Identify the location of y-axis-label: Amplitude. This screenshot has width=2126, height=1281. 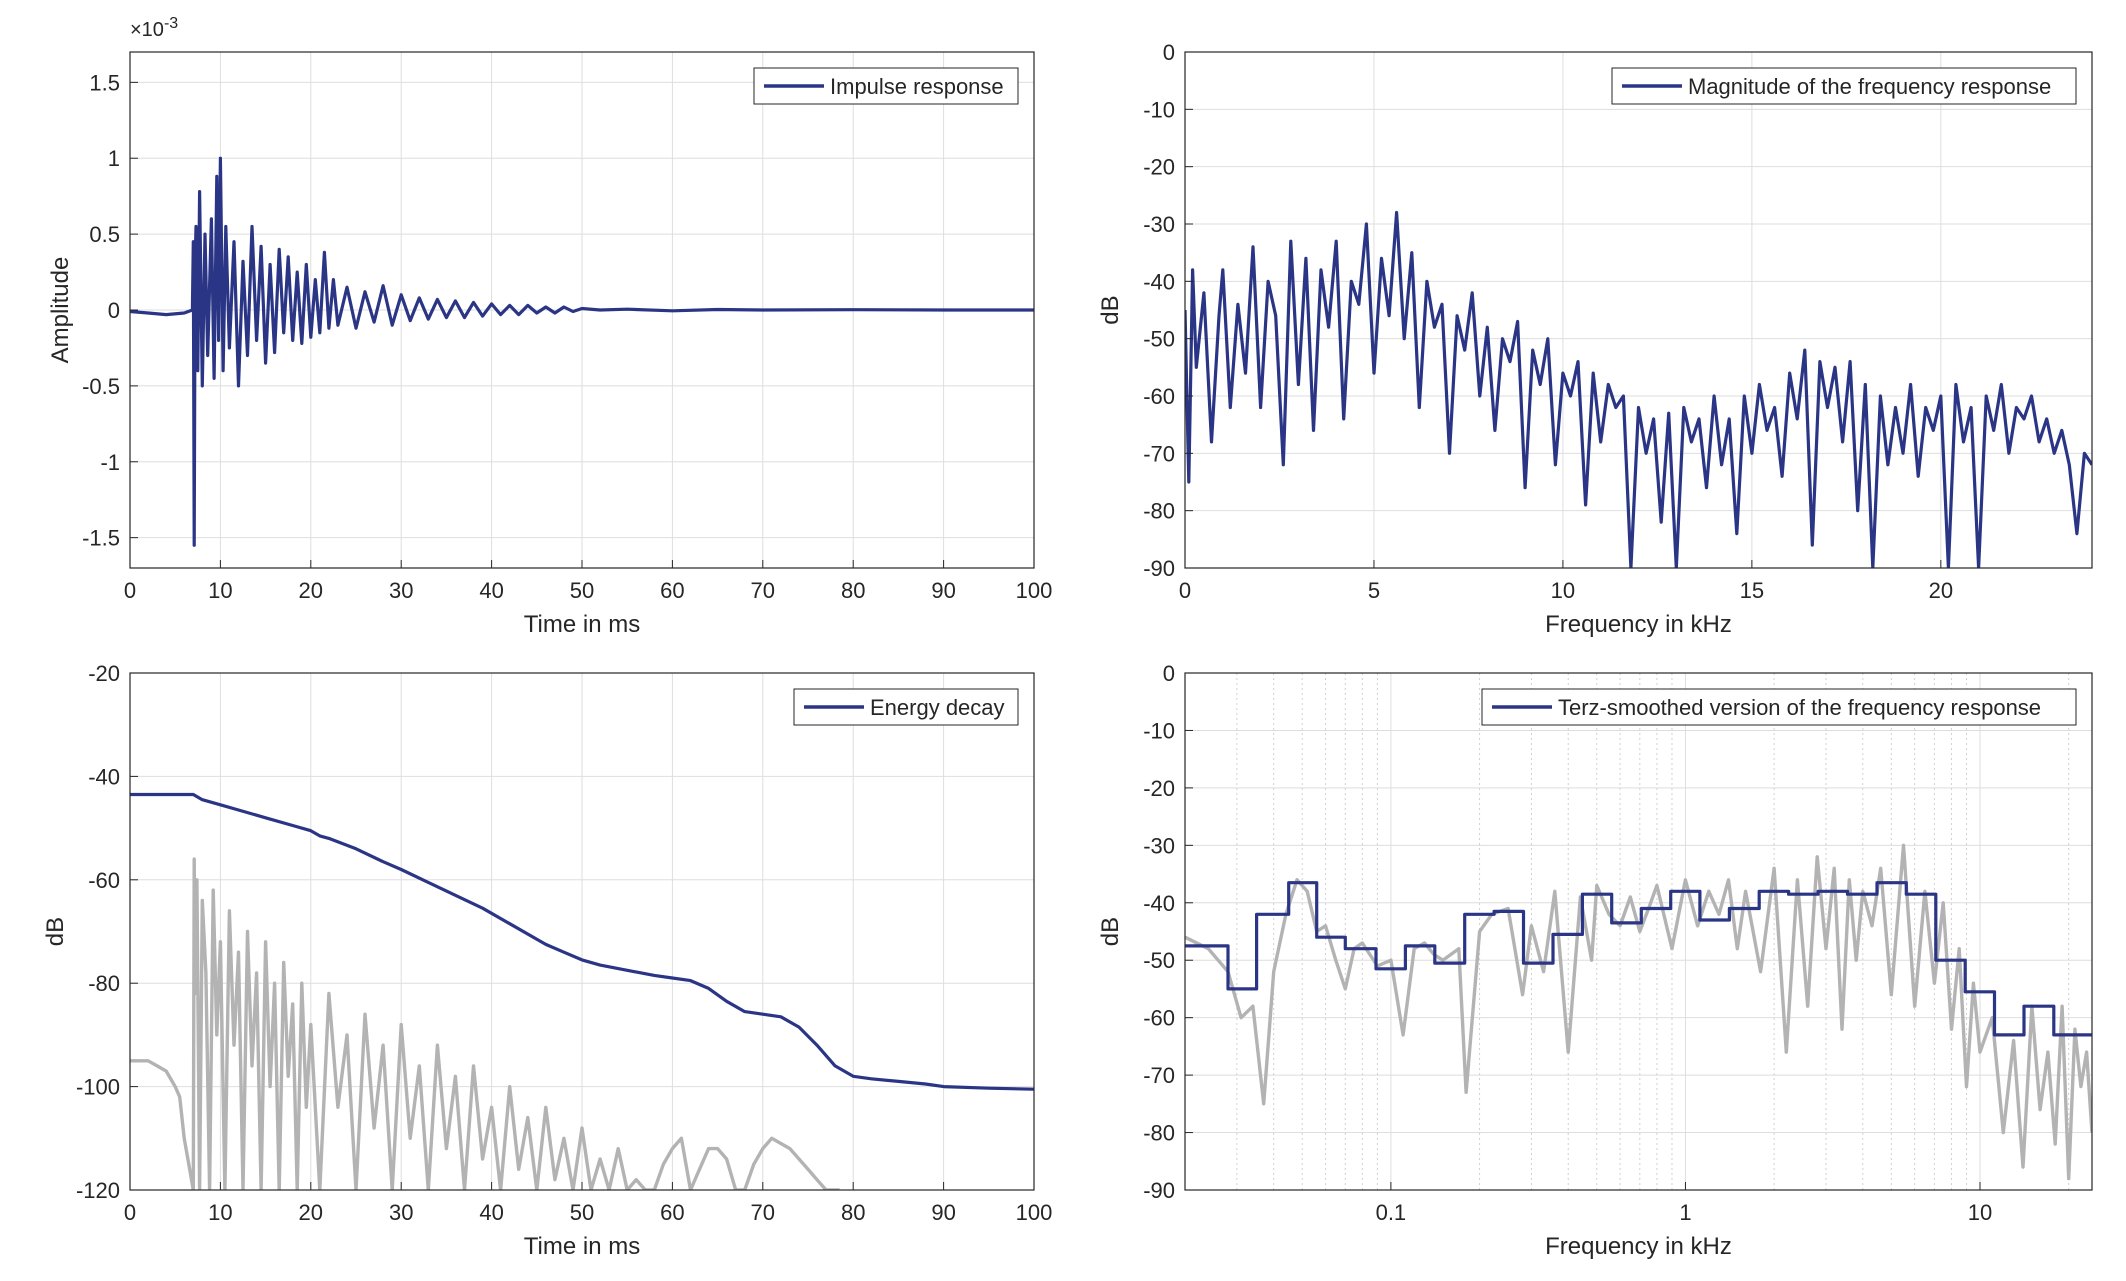
(60, 310).